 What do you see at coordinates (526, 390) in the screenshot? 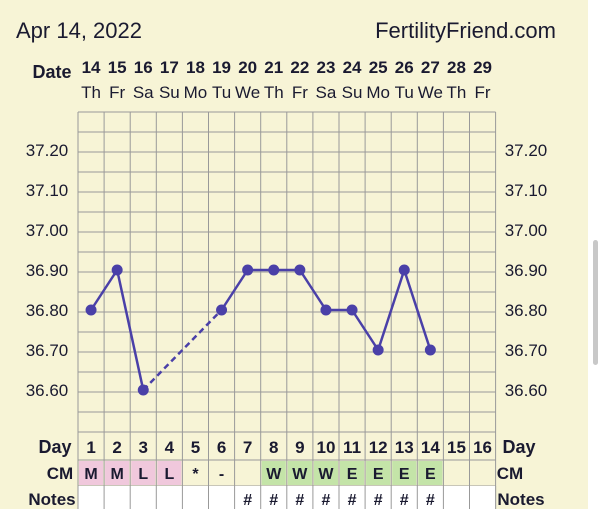
I see `y-tick-right: 36.60` at bounding box center [526, 390].